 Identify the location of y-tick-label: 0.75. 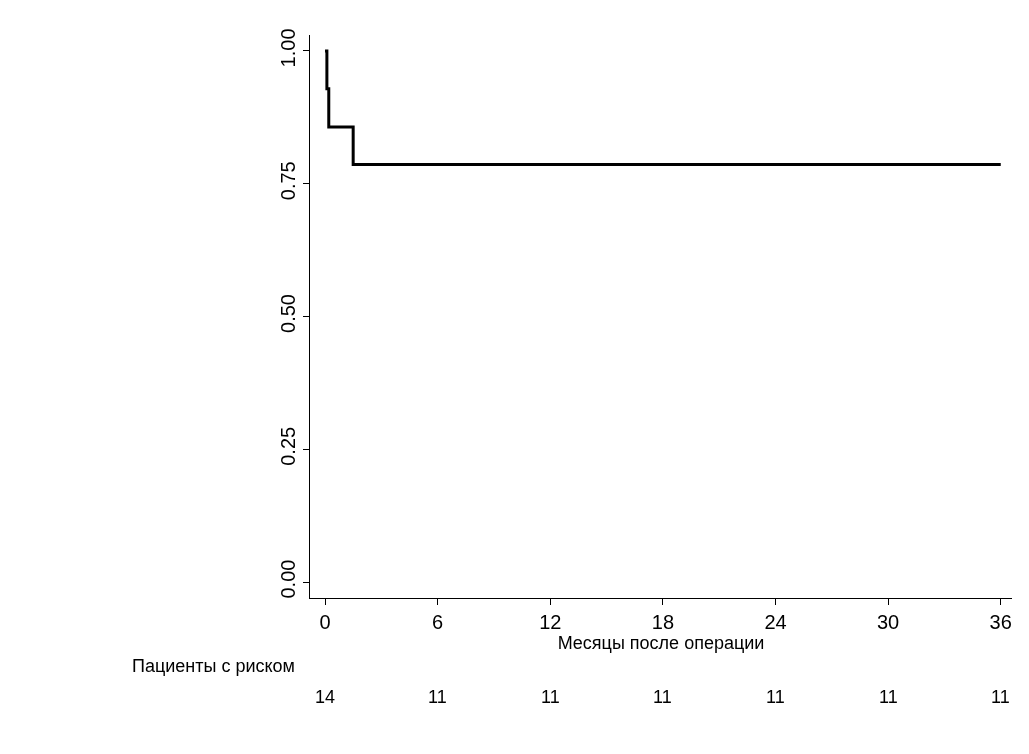
(288, 181).